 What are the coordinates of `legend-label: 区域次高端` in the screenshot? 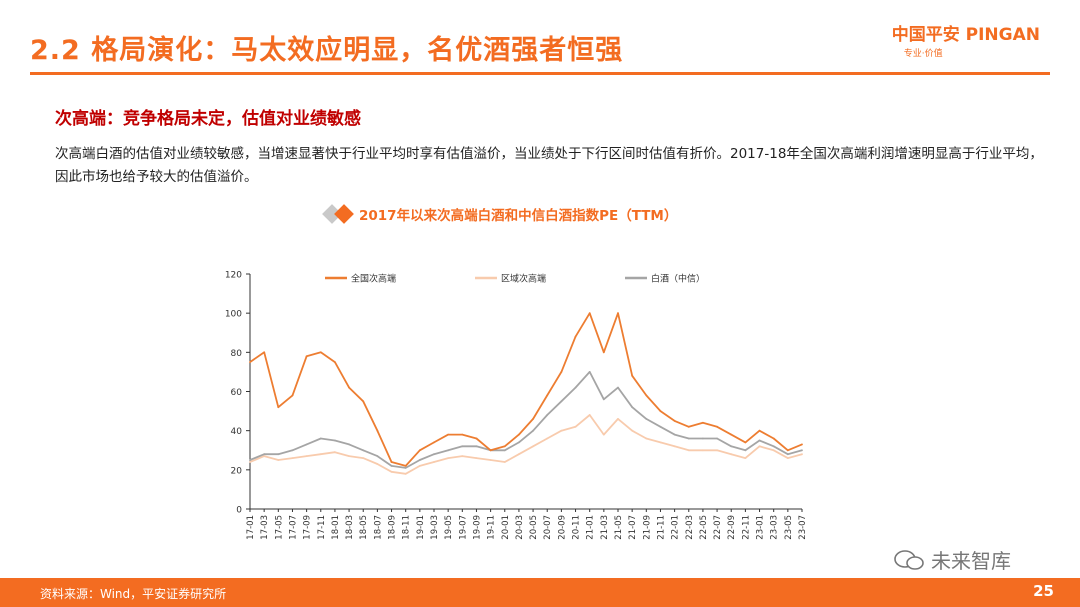 It's located at (523, 279).